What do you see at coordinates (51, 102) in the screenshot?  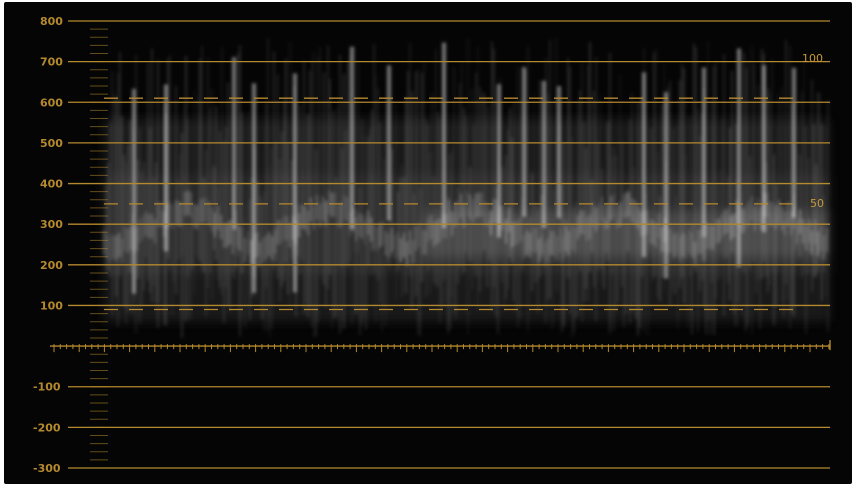 I see `scale-label-600: 600` at bounding box center [51, 102].